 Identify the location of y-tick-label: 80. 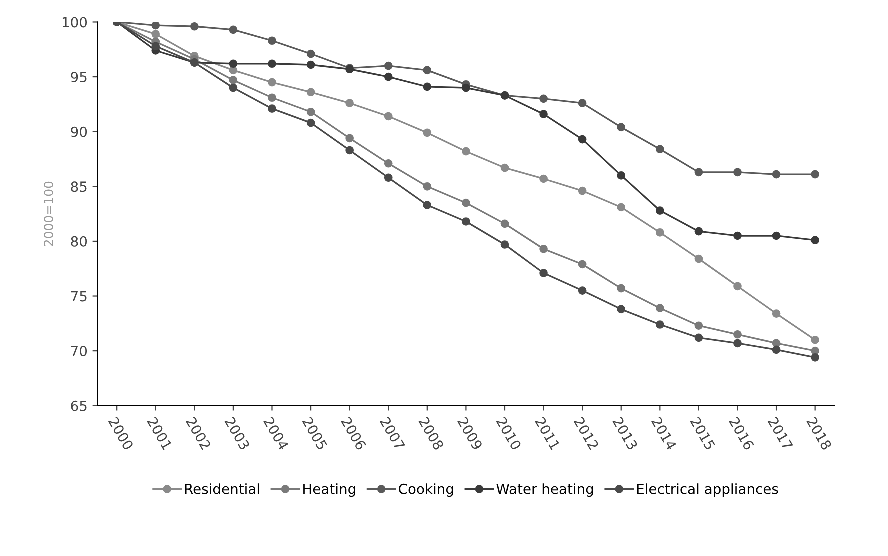
(79, 241).